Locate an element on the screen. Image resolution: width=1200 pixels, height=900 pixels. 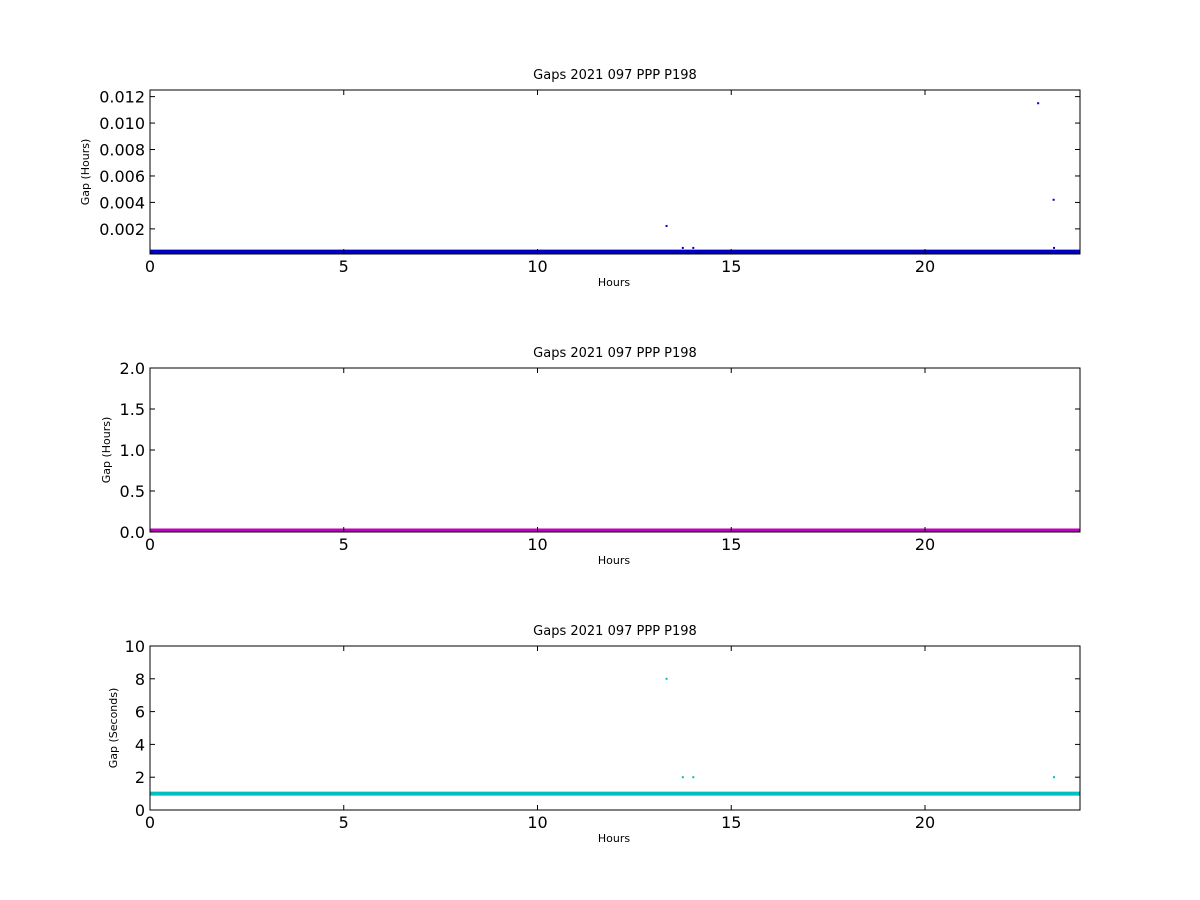
panel-3-x-axis-label: Hours is located at coordinates (614, 838).